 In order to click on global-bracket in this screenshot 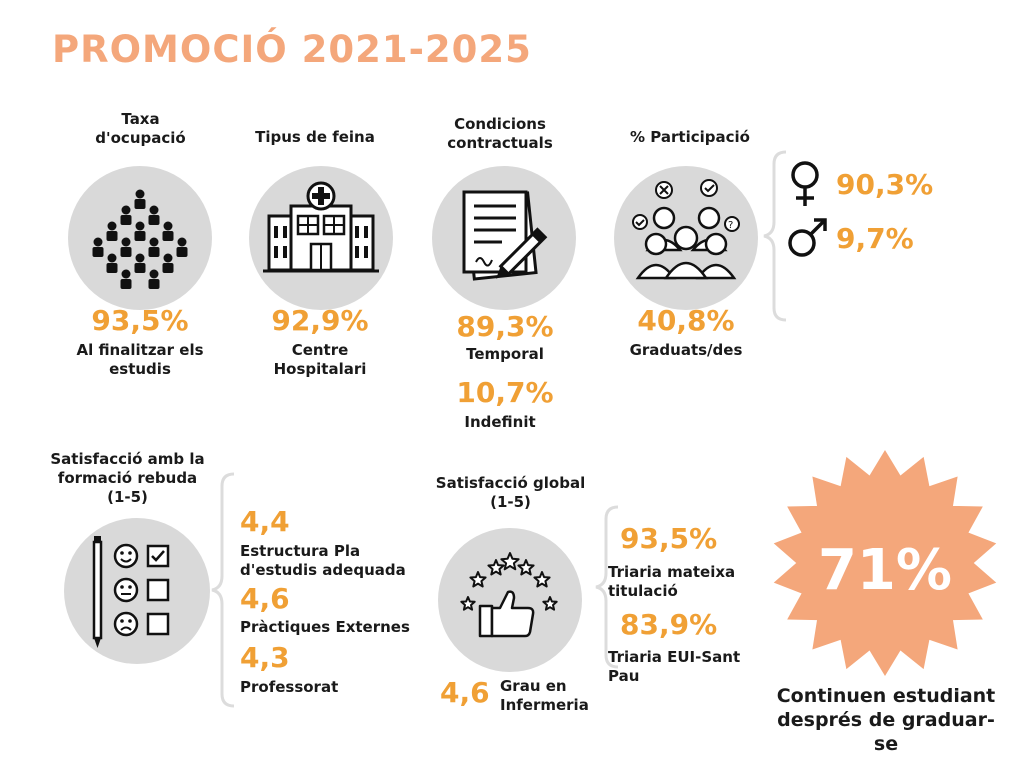, I will do `click(607, 587)`.